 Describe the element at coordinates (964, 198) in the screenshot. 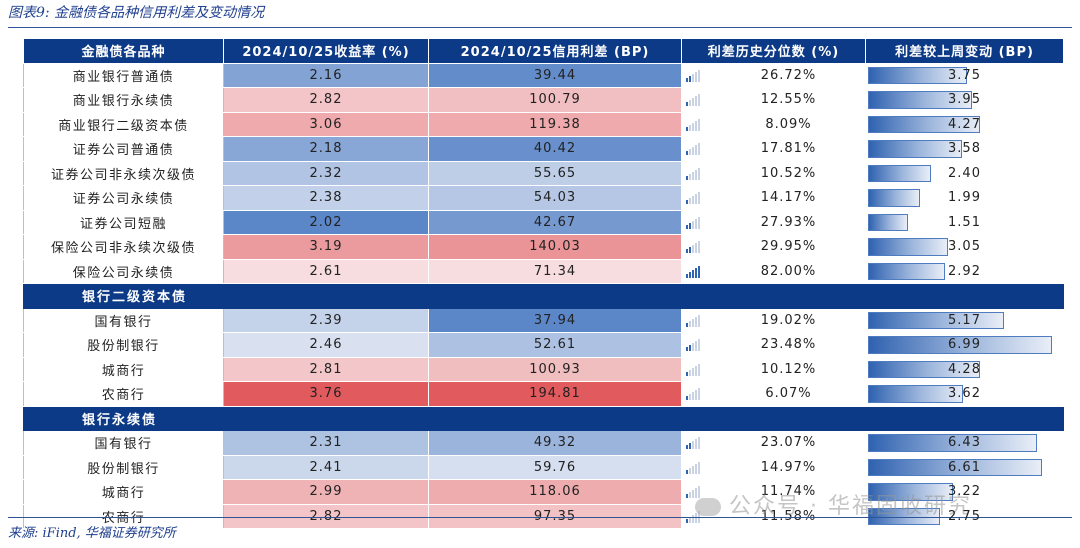

I see `change-cell: 1.99` at that location.